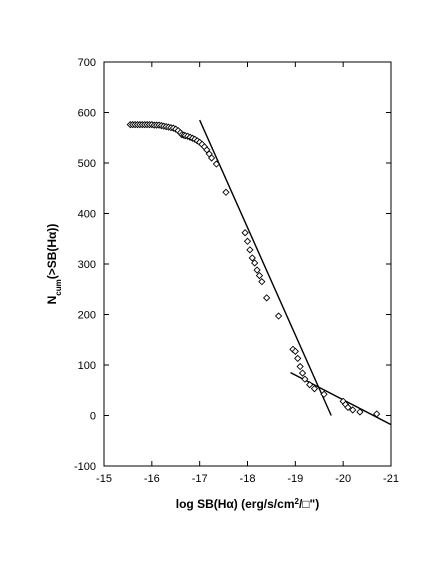  What do you see at coordinates (391, 479) in the screenshot?
I see `x-tick-label: -21` at bounding box center [391, 479].